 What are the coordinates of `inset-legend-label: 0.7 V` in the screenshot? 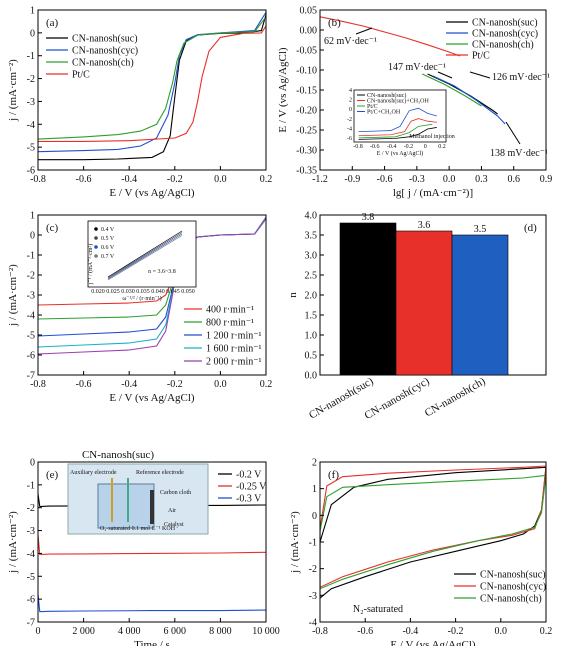 It's located at (108, 257).